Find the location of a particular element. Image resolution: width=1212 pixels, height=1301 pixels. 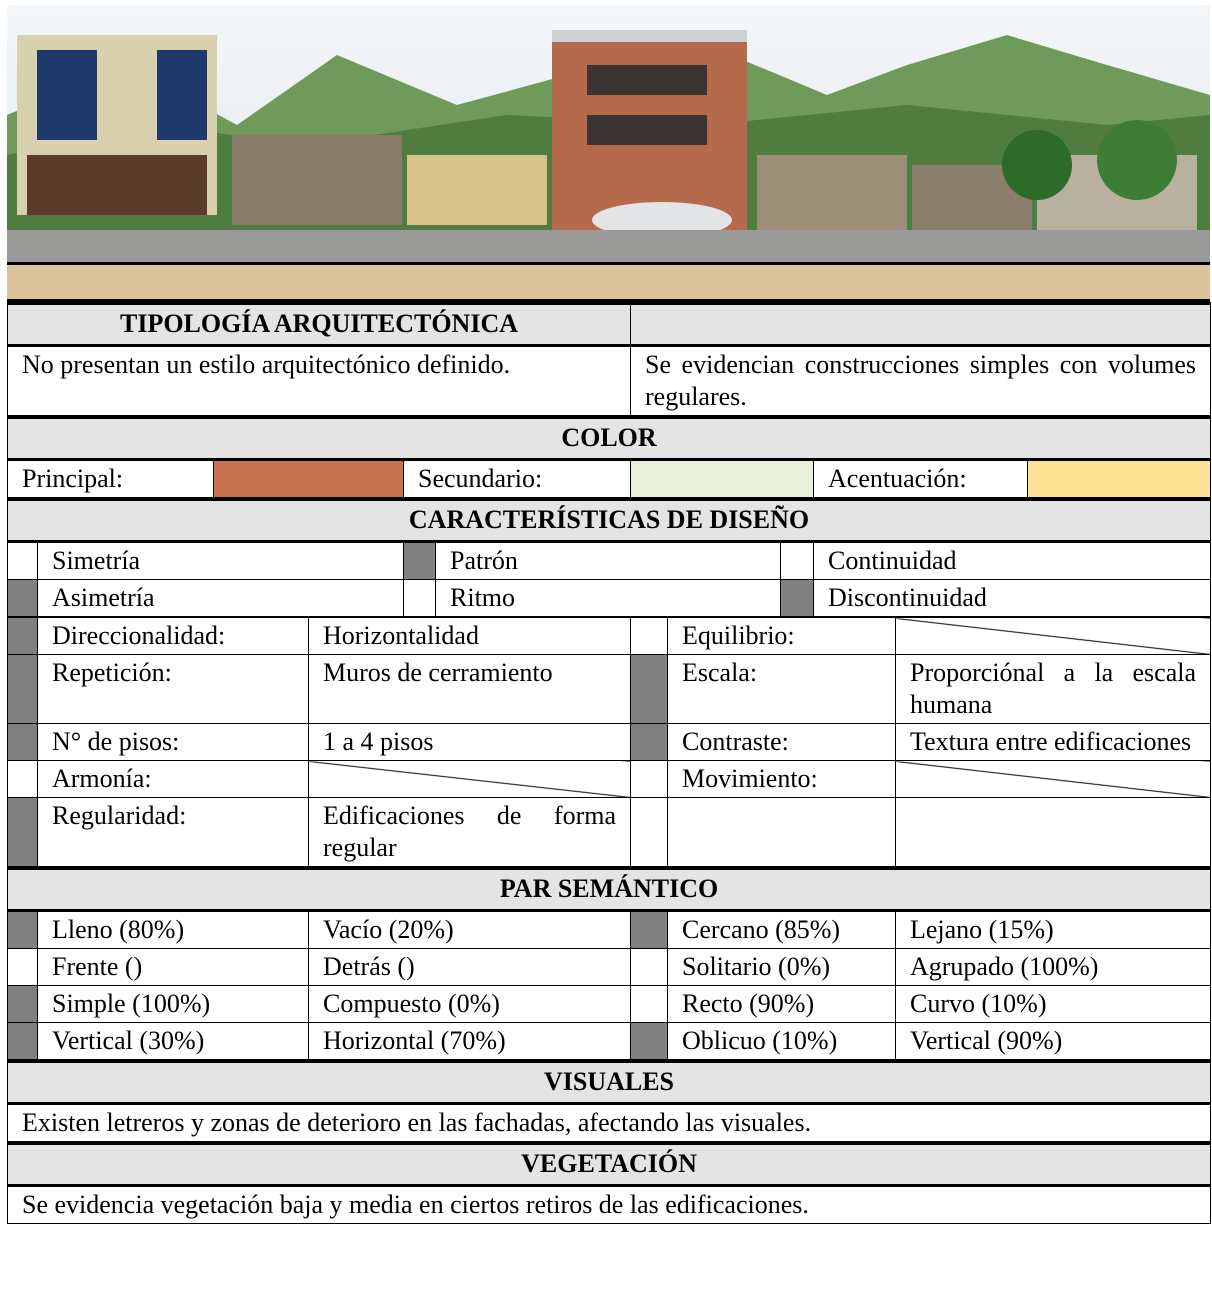

row: PAR SEMÁNTICO is located at coordinates (609, 889).